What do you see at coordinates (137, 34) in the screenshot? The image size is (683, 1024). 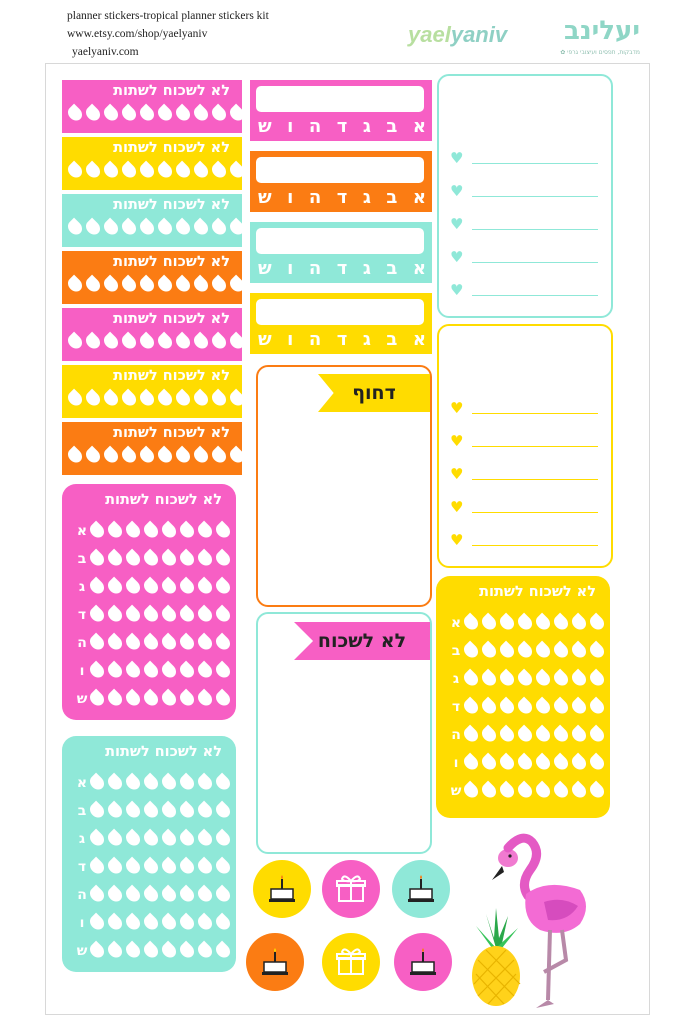 I see `header-etsy-url: www.etsy.com/shop/yaelyaniv` at bounding box center [137, 34].